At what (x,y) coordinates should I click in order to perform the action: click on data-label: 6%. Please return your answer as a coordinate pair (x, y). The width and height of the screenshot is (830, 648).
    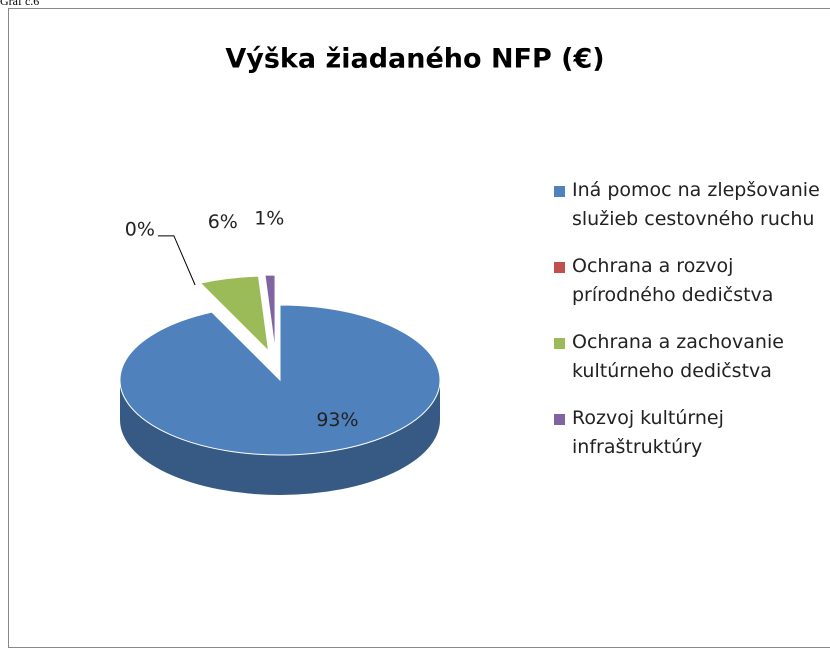
    Looking at the image, I should click on (223, 222).